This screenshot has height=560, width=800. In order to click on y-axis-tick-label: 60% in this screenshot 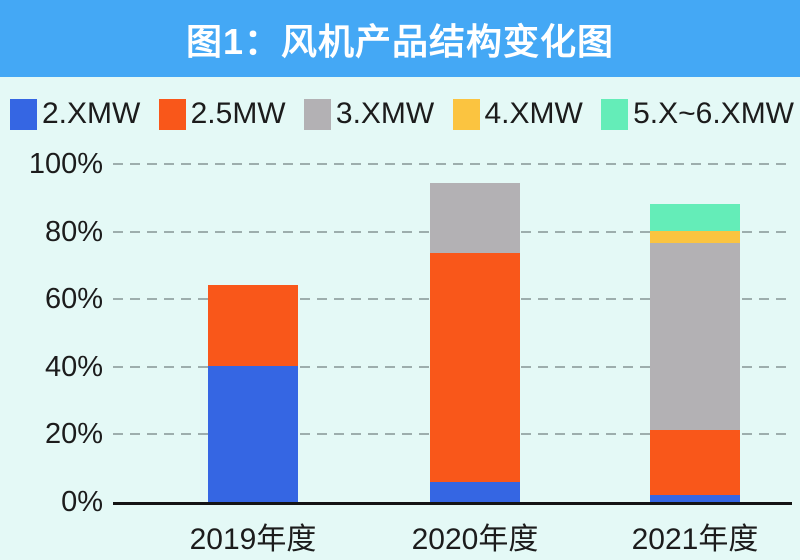, I will do `click(73, 299)`.